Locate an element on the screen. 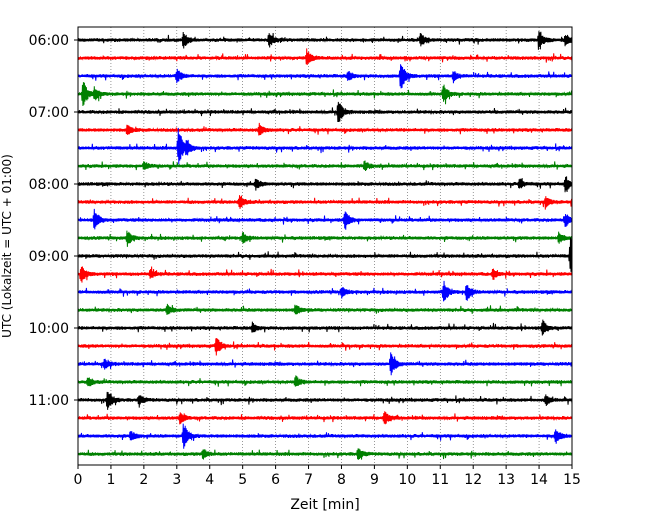 This screenshot has width=650, height=520. y-tick-label: 10:00 is located at coordinates (49, 329).